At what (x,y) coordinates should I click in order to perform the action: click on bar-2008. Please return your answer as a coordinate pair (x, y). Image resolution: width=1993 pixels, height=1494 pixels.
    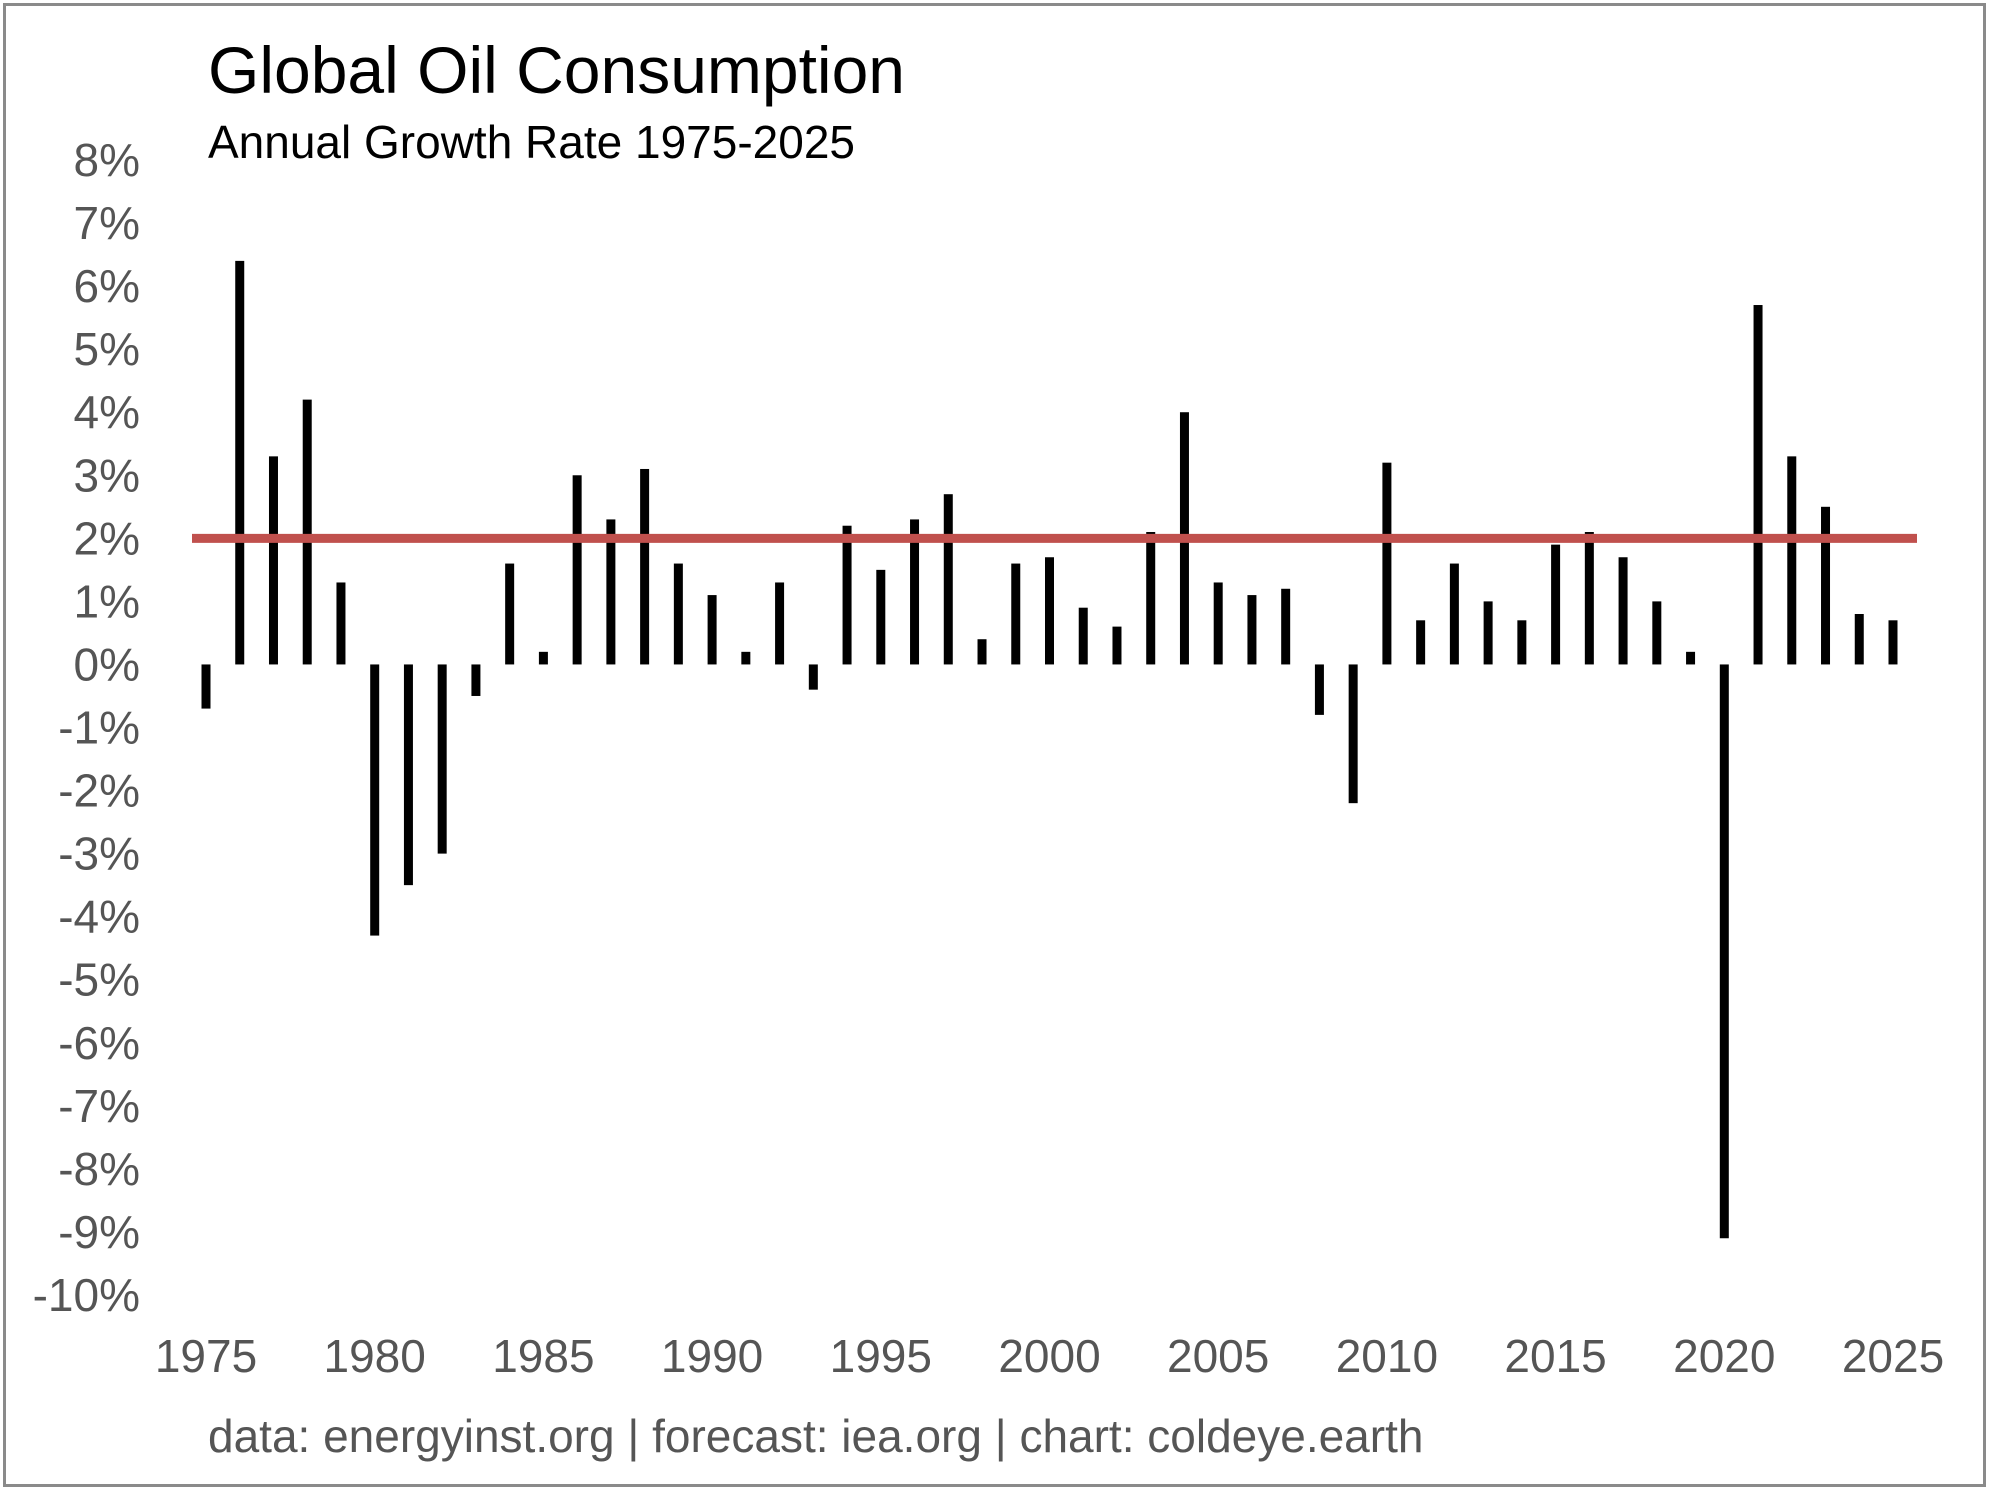
    Looking at the image, I should click on (1319, 689).